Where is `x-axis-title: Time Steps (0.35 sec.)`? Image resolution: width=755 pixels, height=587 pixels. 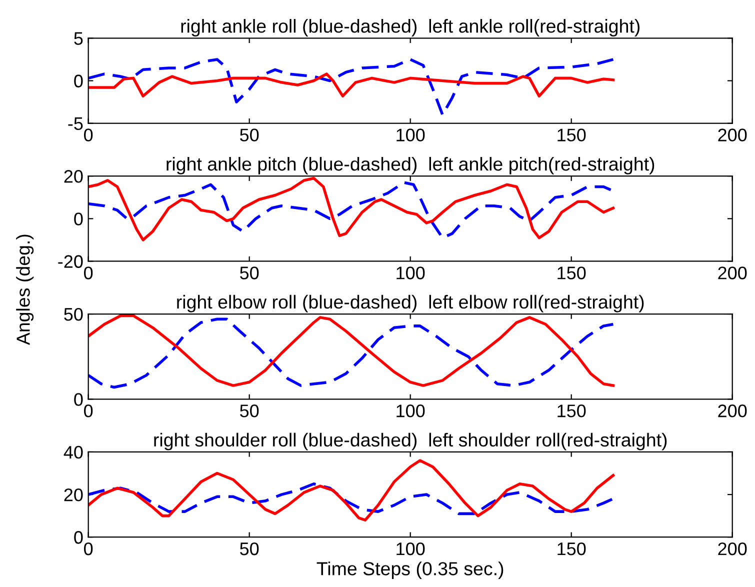 x-axis-title: Time Steps (0.35 sec.) is located at coordinates (410, 571).